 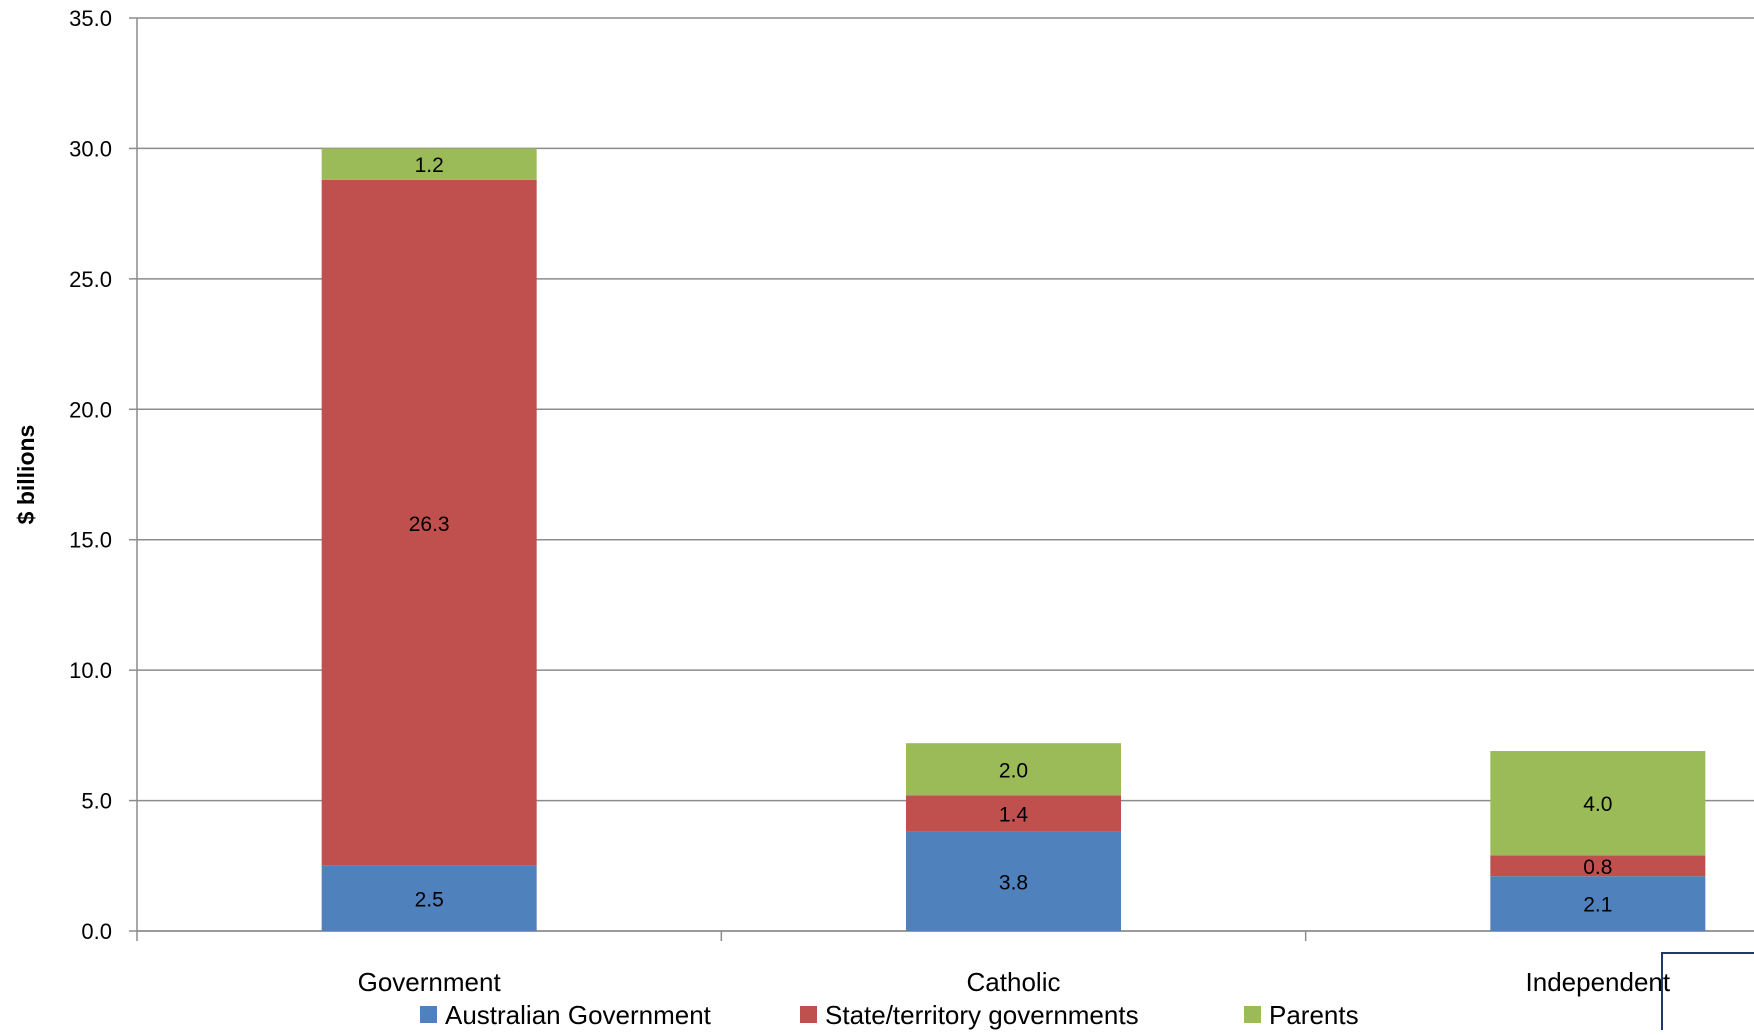 What do you see at coordinates (90, 409) in the screenshot?
I see `y-tick-label: 20.0` at bounding box center [90, 409].